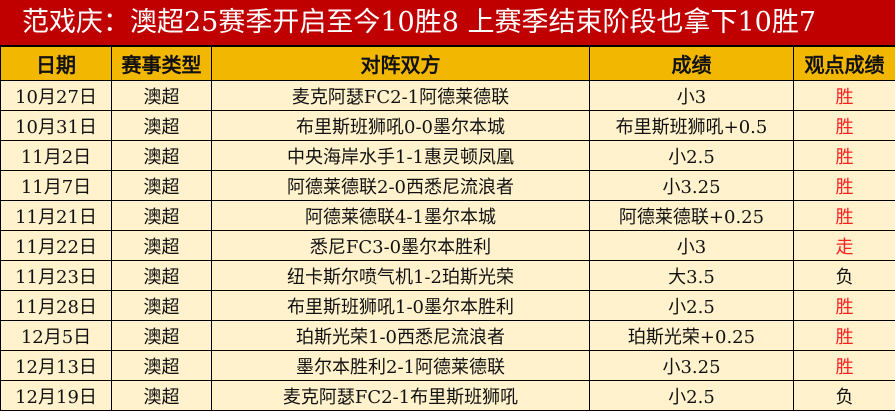  I want to click on date-cell: 11月22日, so click(56, 245).